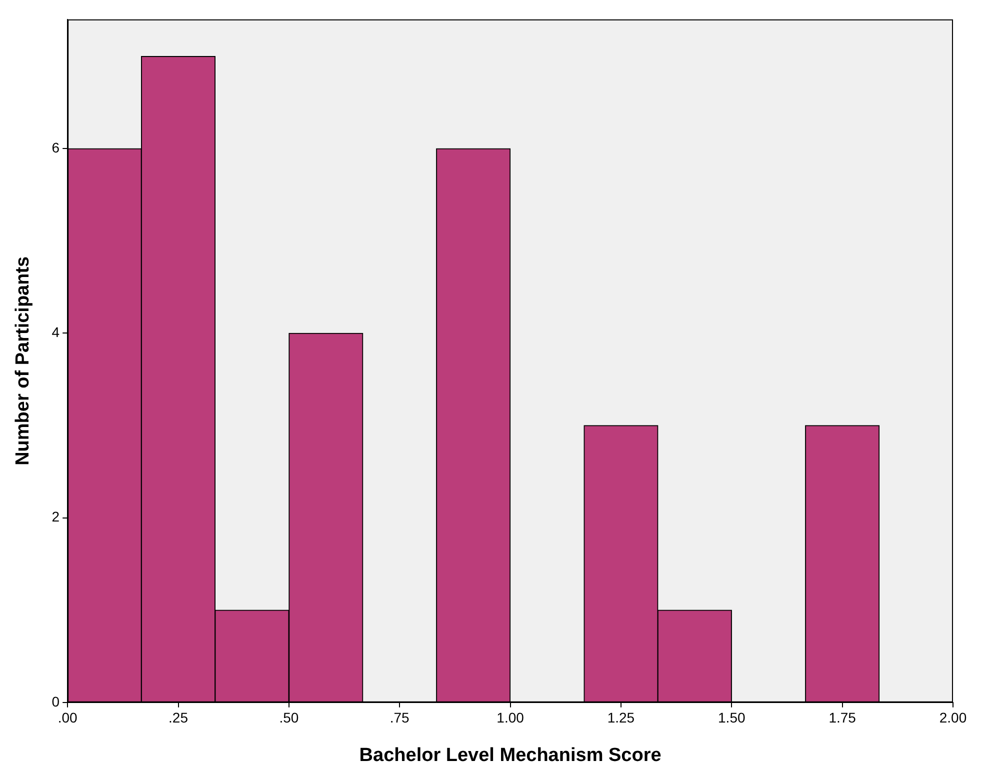  I want to click on y-tick-label: 6, so click(56, 147).